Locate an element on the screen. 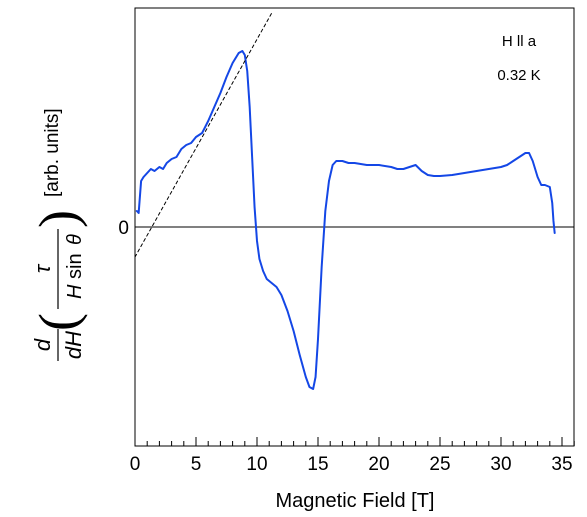 This screenshot has width=587, height=517. ylabel-paren-right: ) is located at coordinates (58, 219).